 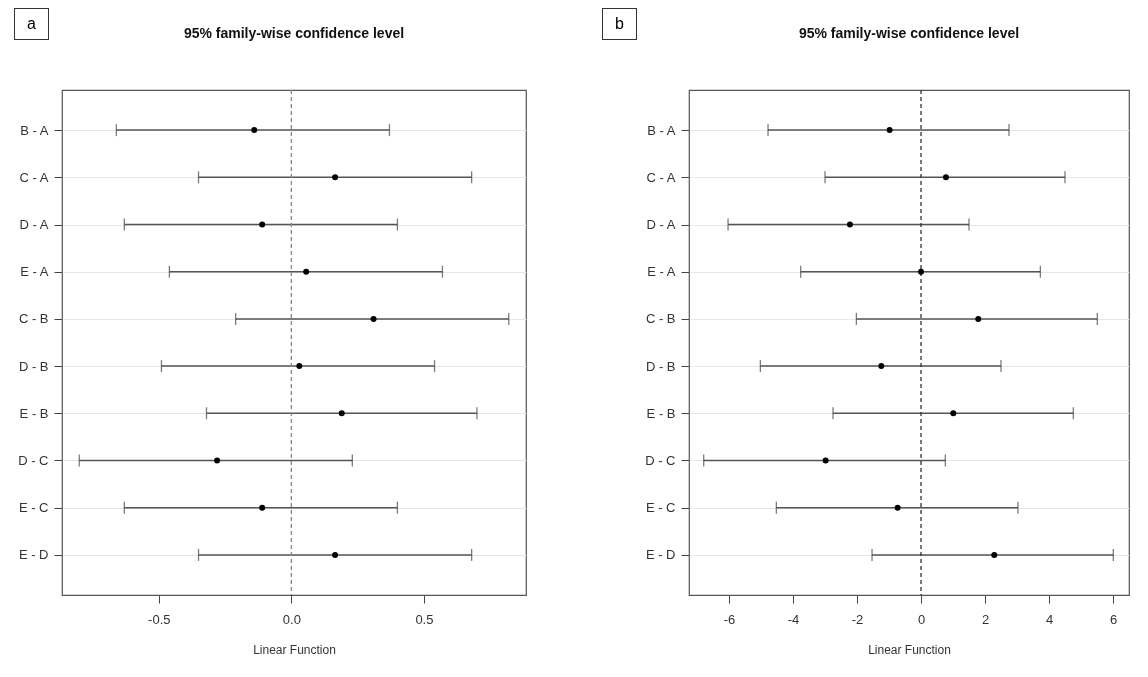 I want to click on x-tick-label: -4, so click(x=793, y=619).